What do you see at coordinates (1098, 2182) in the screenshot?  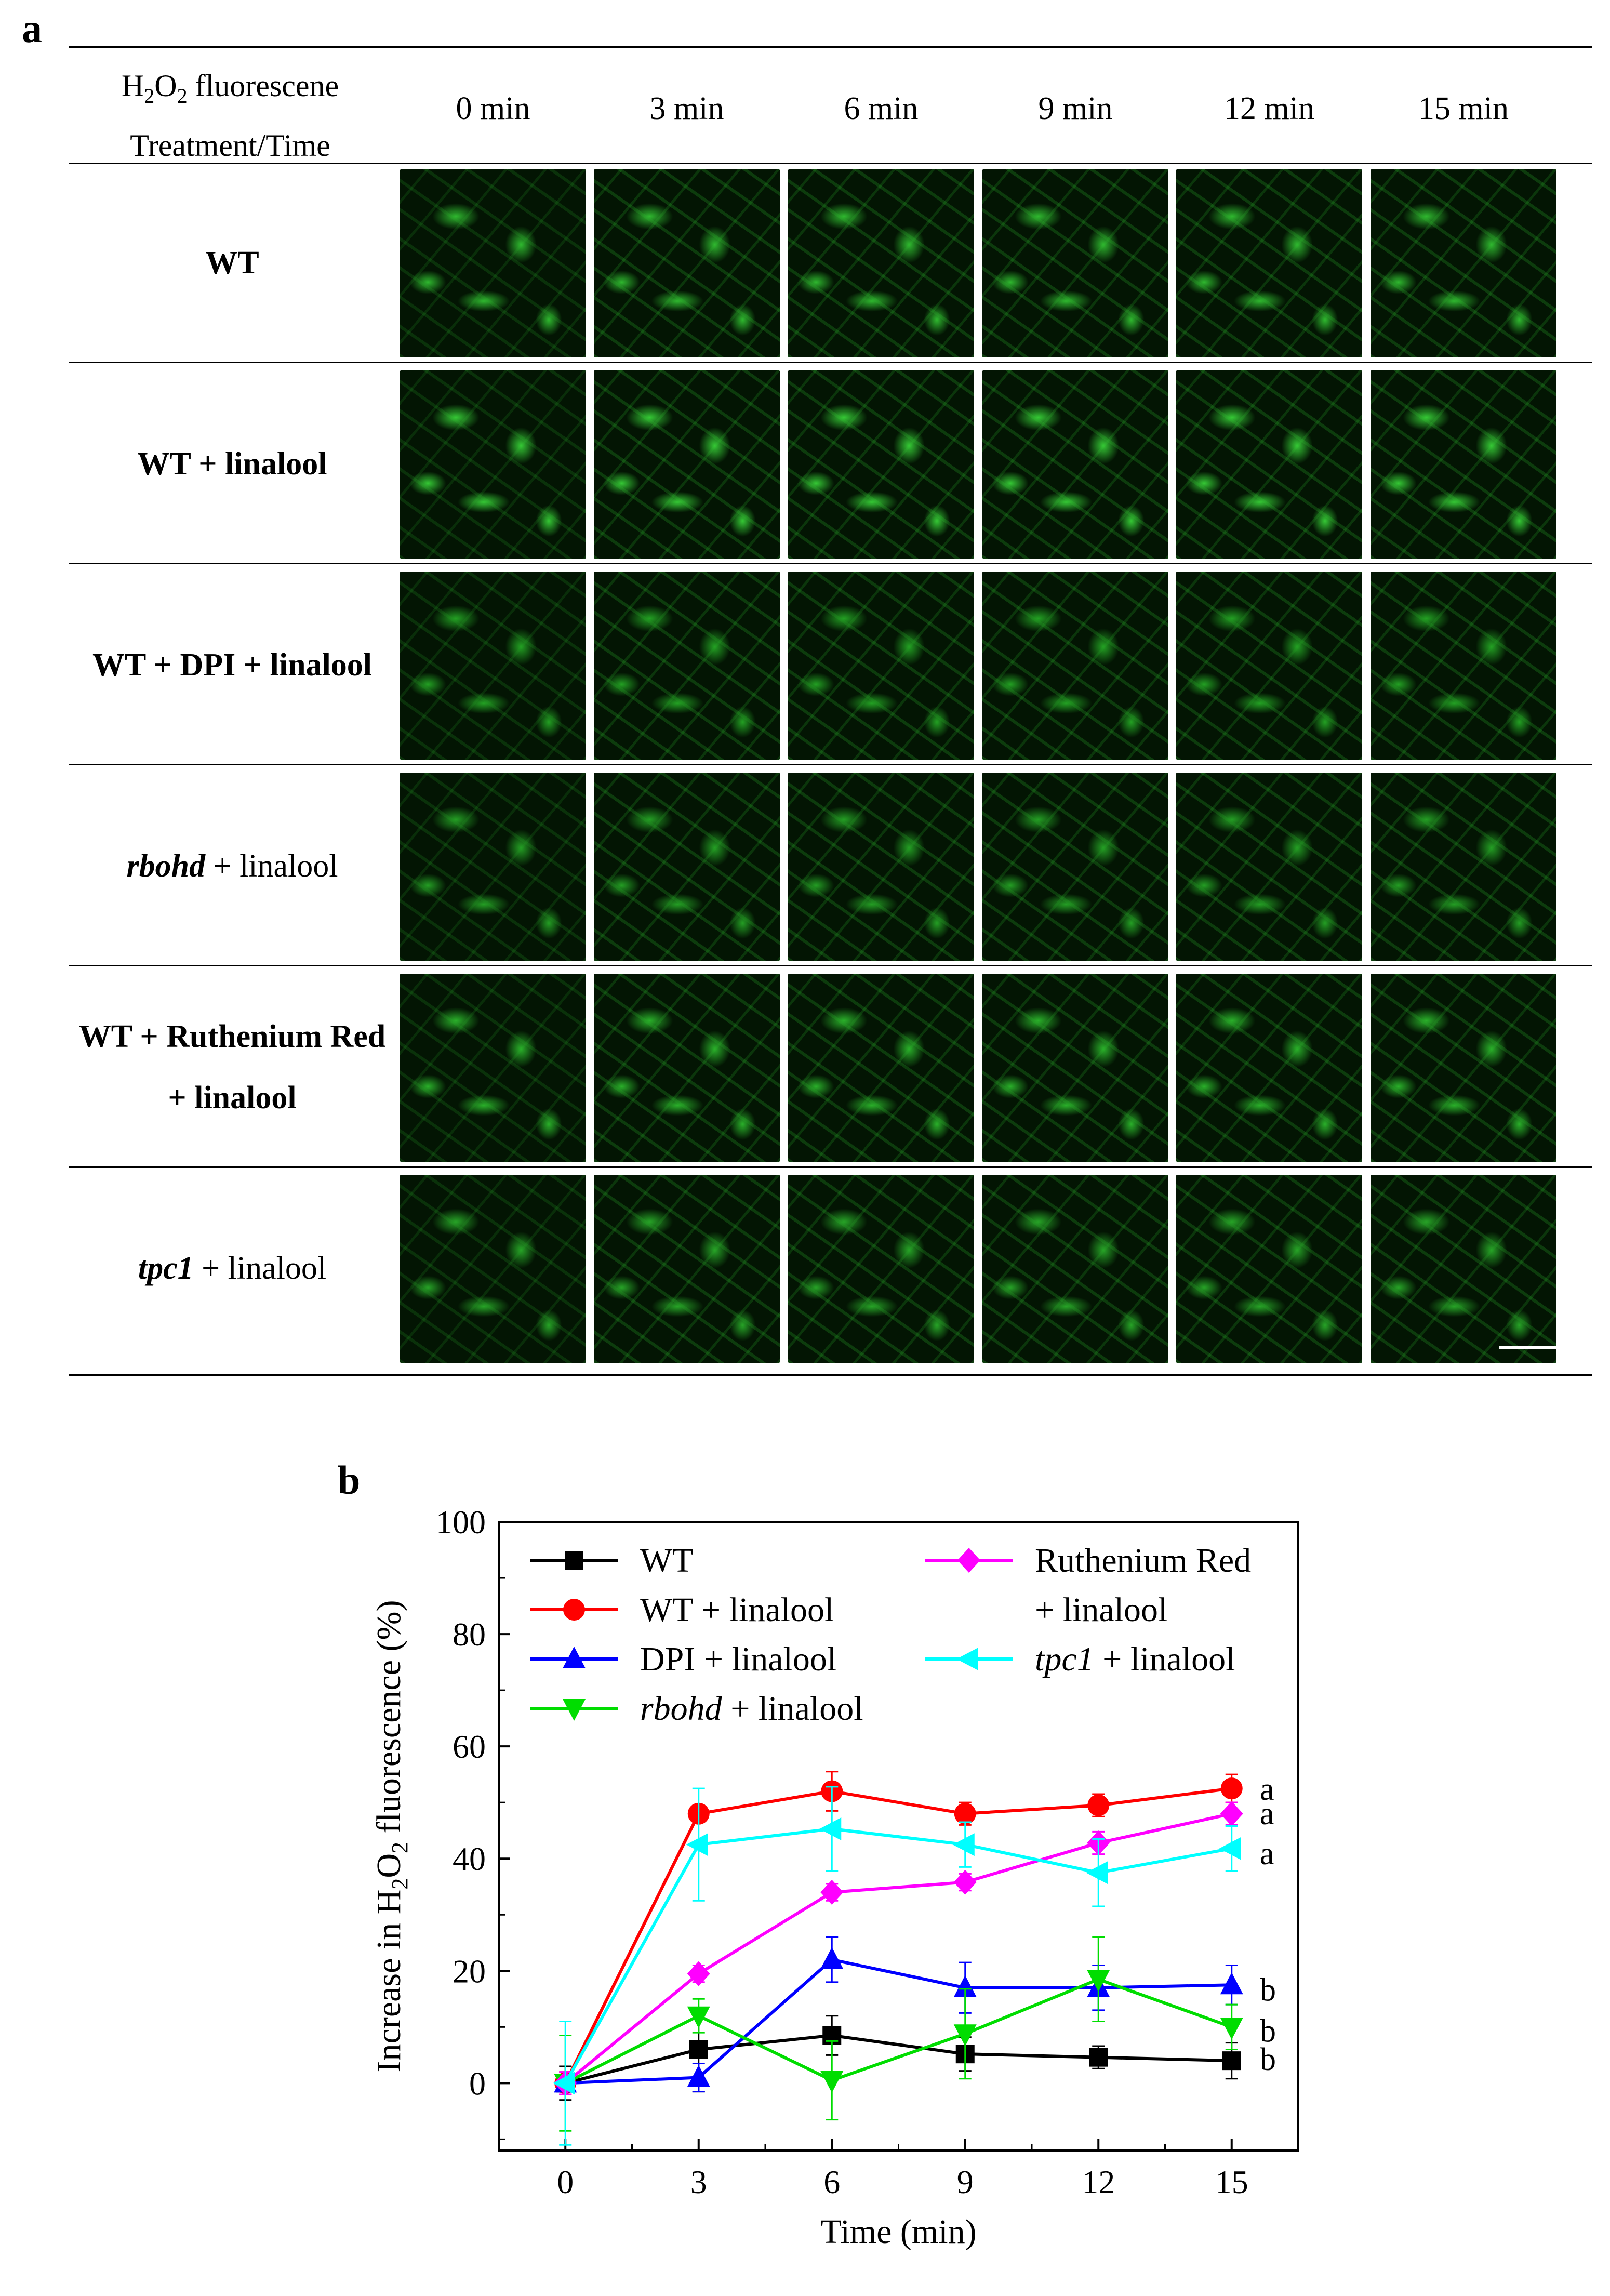 I see `x-tick-label: 12` at bounding box center [1098, 2182].